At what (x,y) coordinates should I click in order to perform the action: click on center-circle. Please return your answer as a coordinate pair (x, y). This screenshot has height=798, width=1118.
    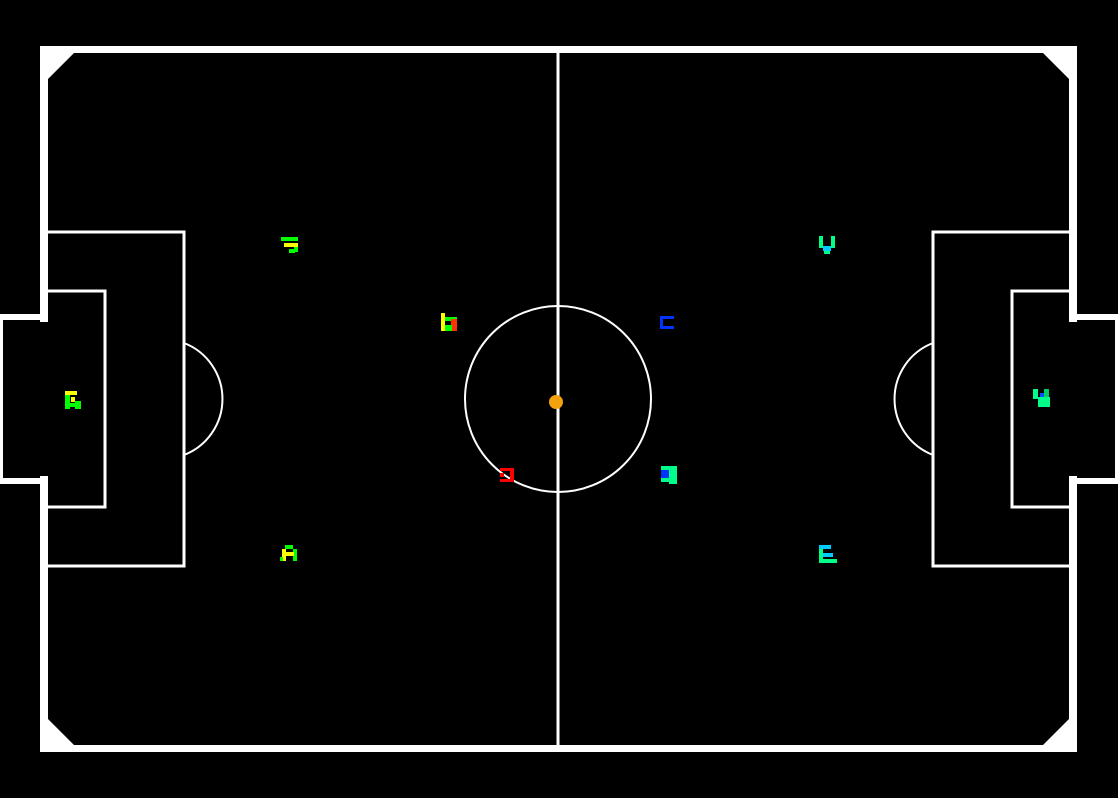
    Looking at the image, I should click on (558, 399).